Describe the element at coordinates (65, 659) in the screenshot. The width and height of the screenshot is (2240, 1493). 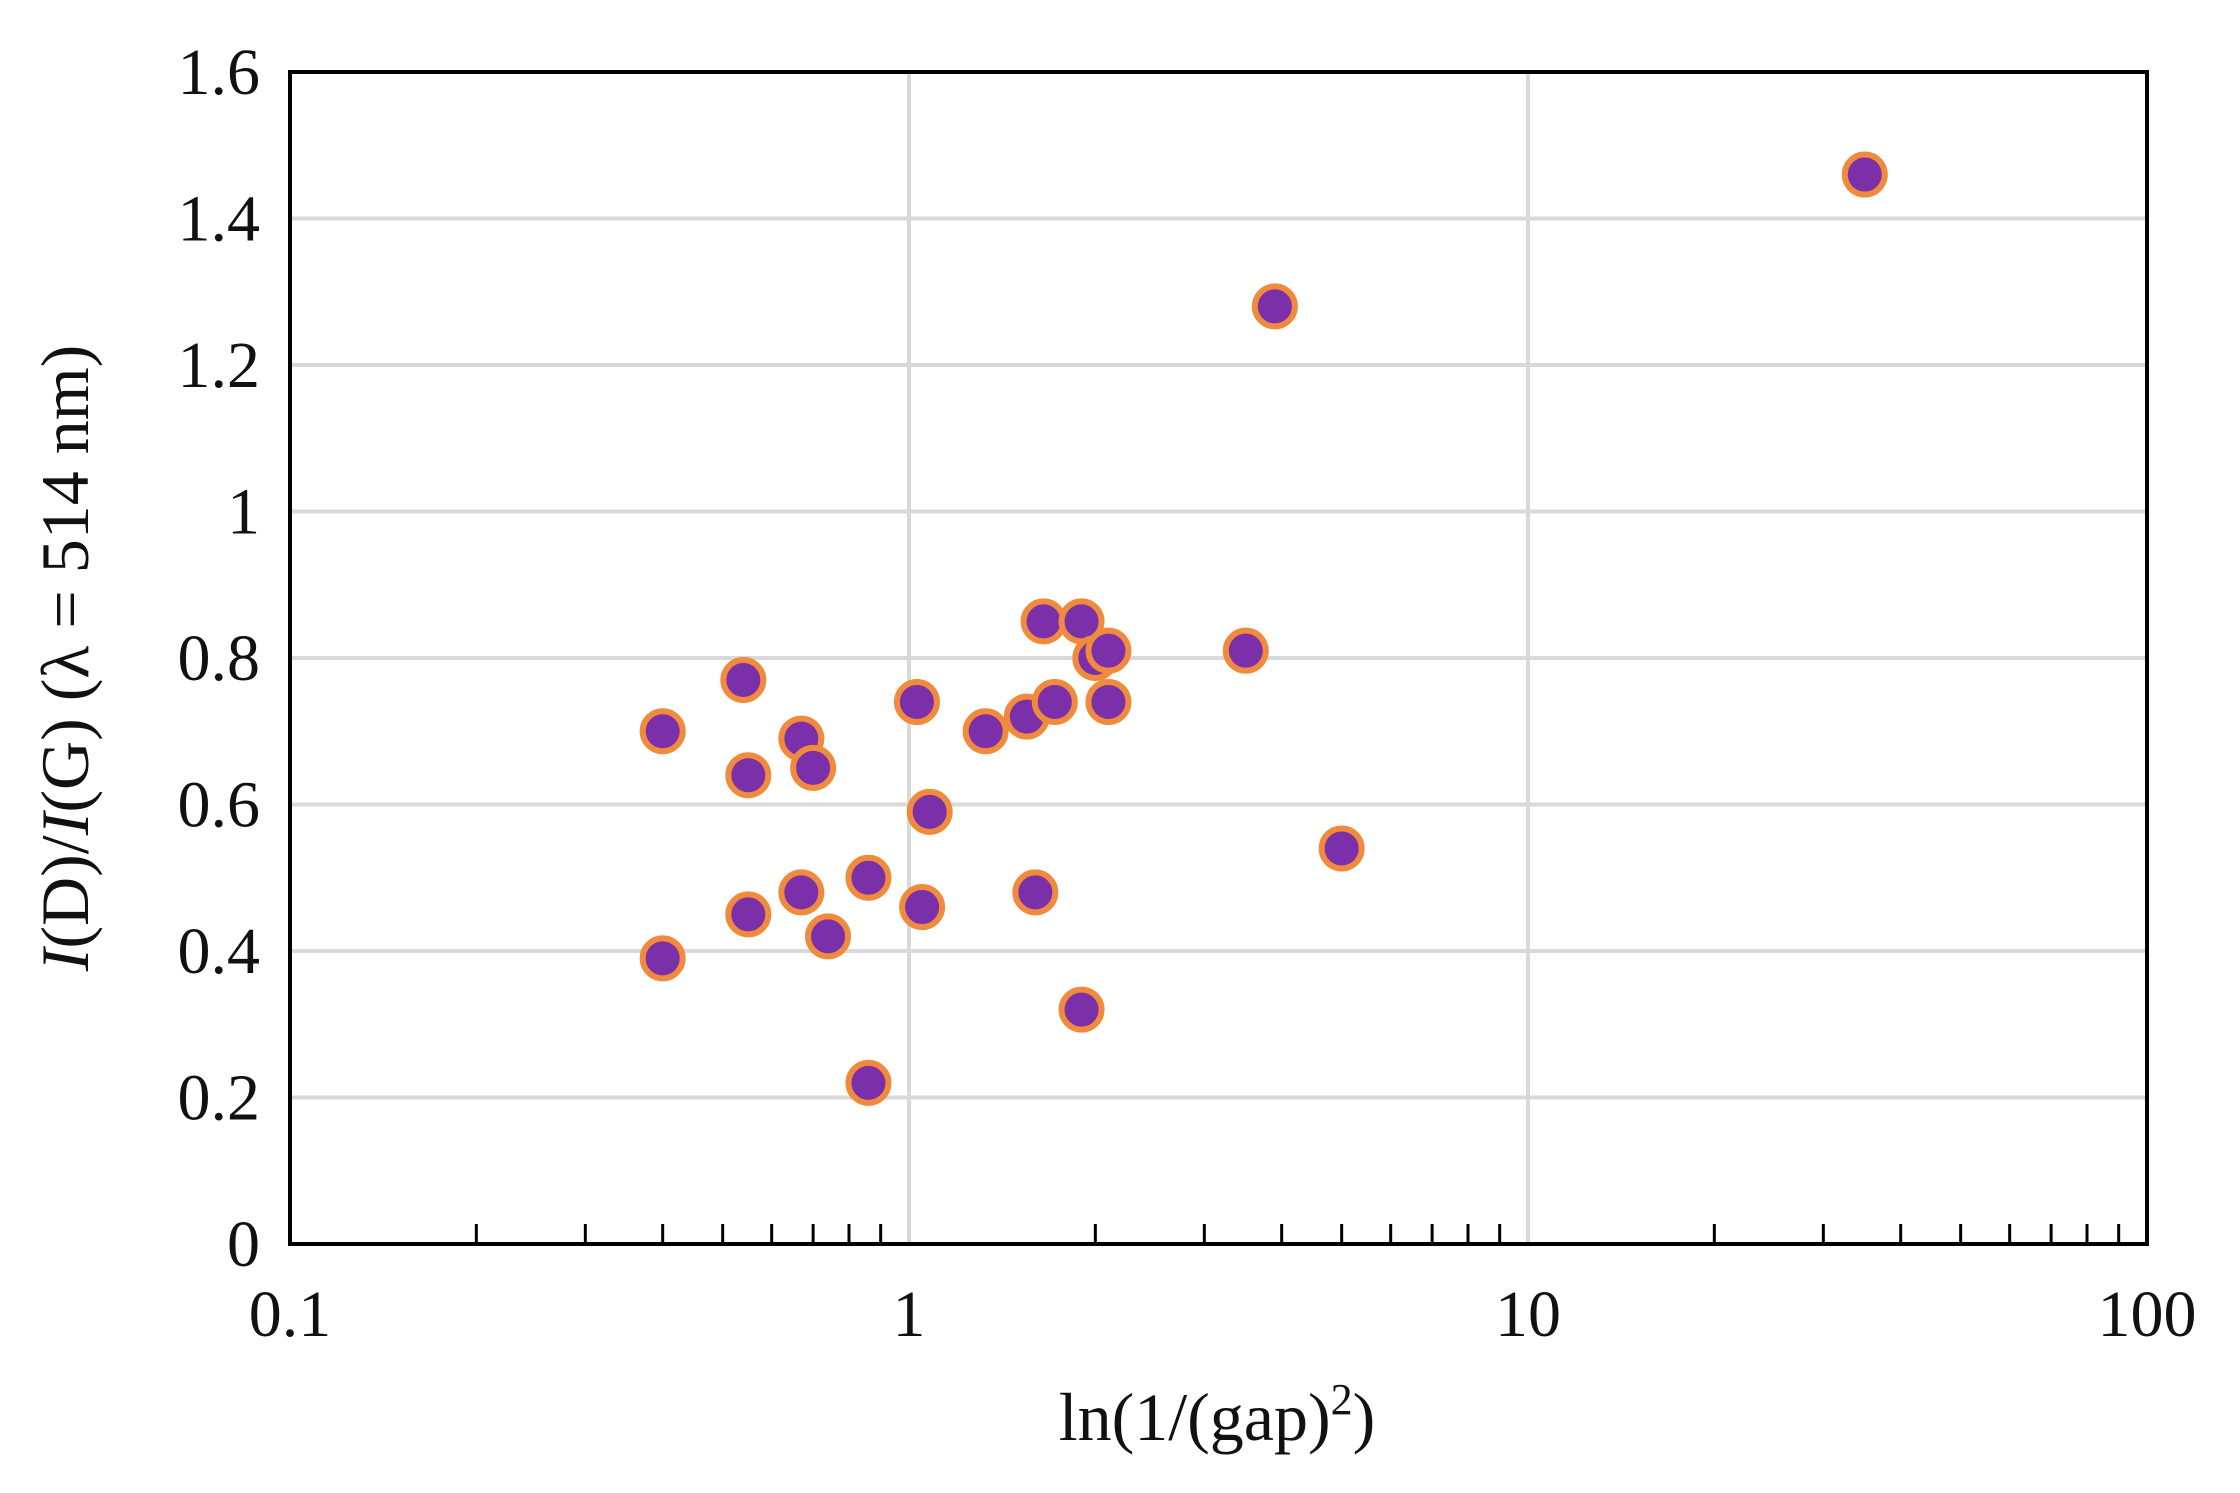
I see `y-axis-title: I(D)/I(G) (λ = 514 nm)` at that location.